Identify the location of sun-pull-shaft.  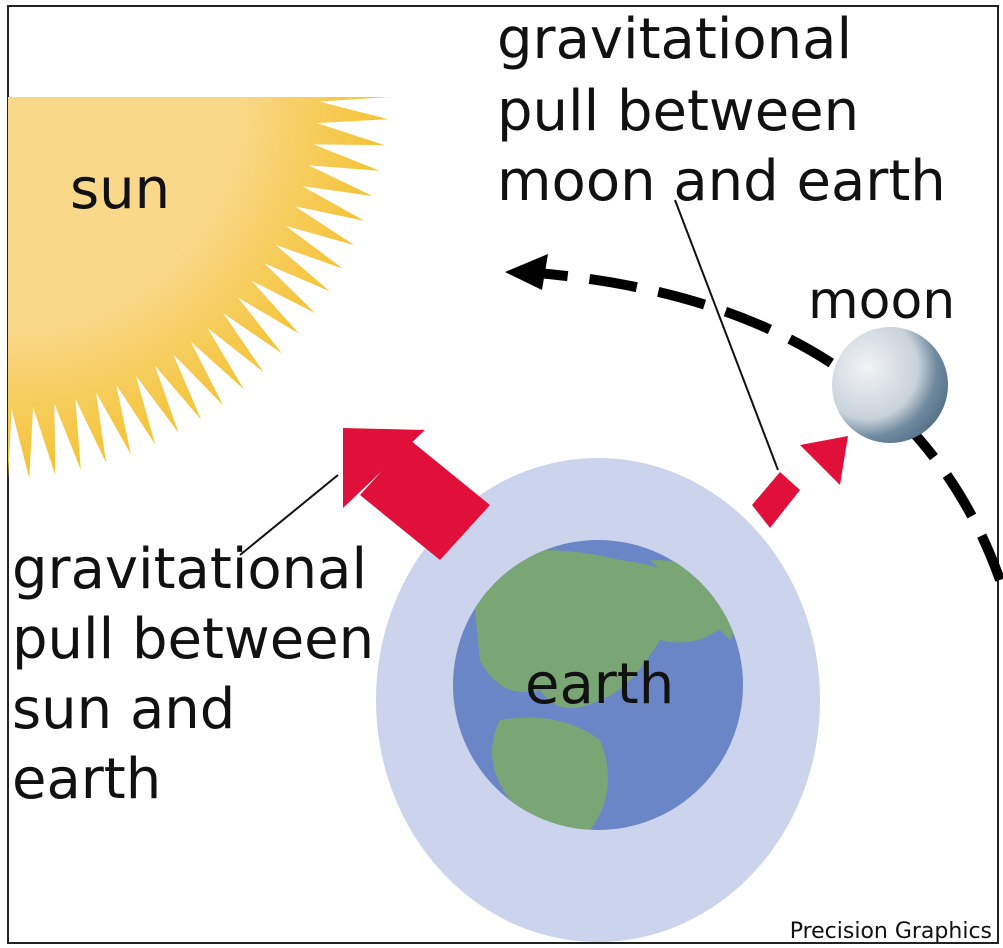
(425, 500).